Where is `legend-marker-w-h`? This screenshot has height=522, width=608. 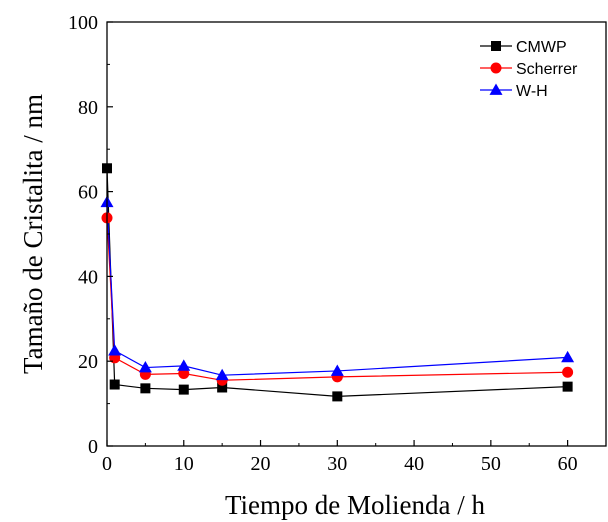 legend-marker-w-h is located at coordinates (496, 89).